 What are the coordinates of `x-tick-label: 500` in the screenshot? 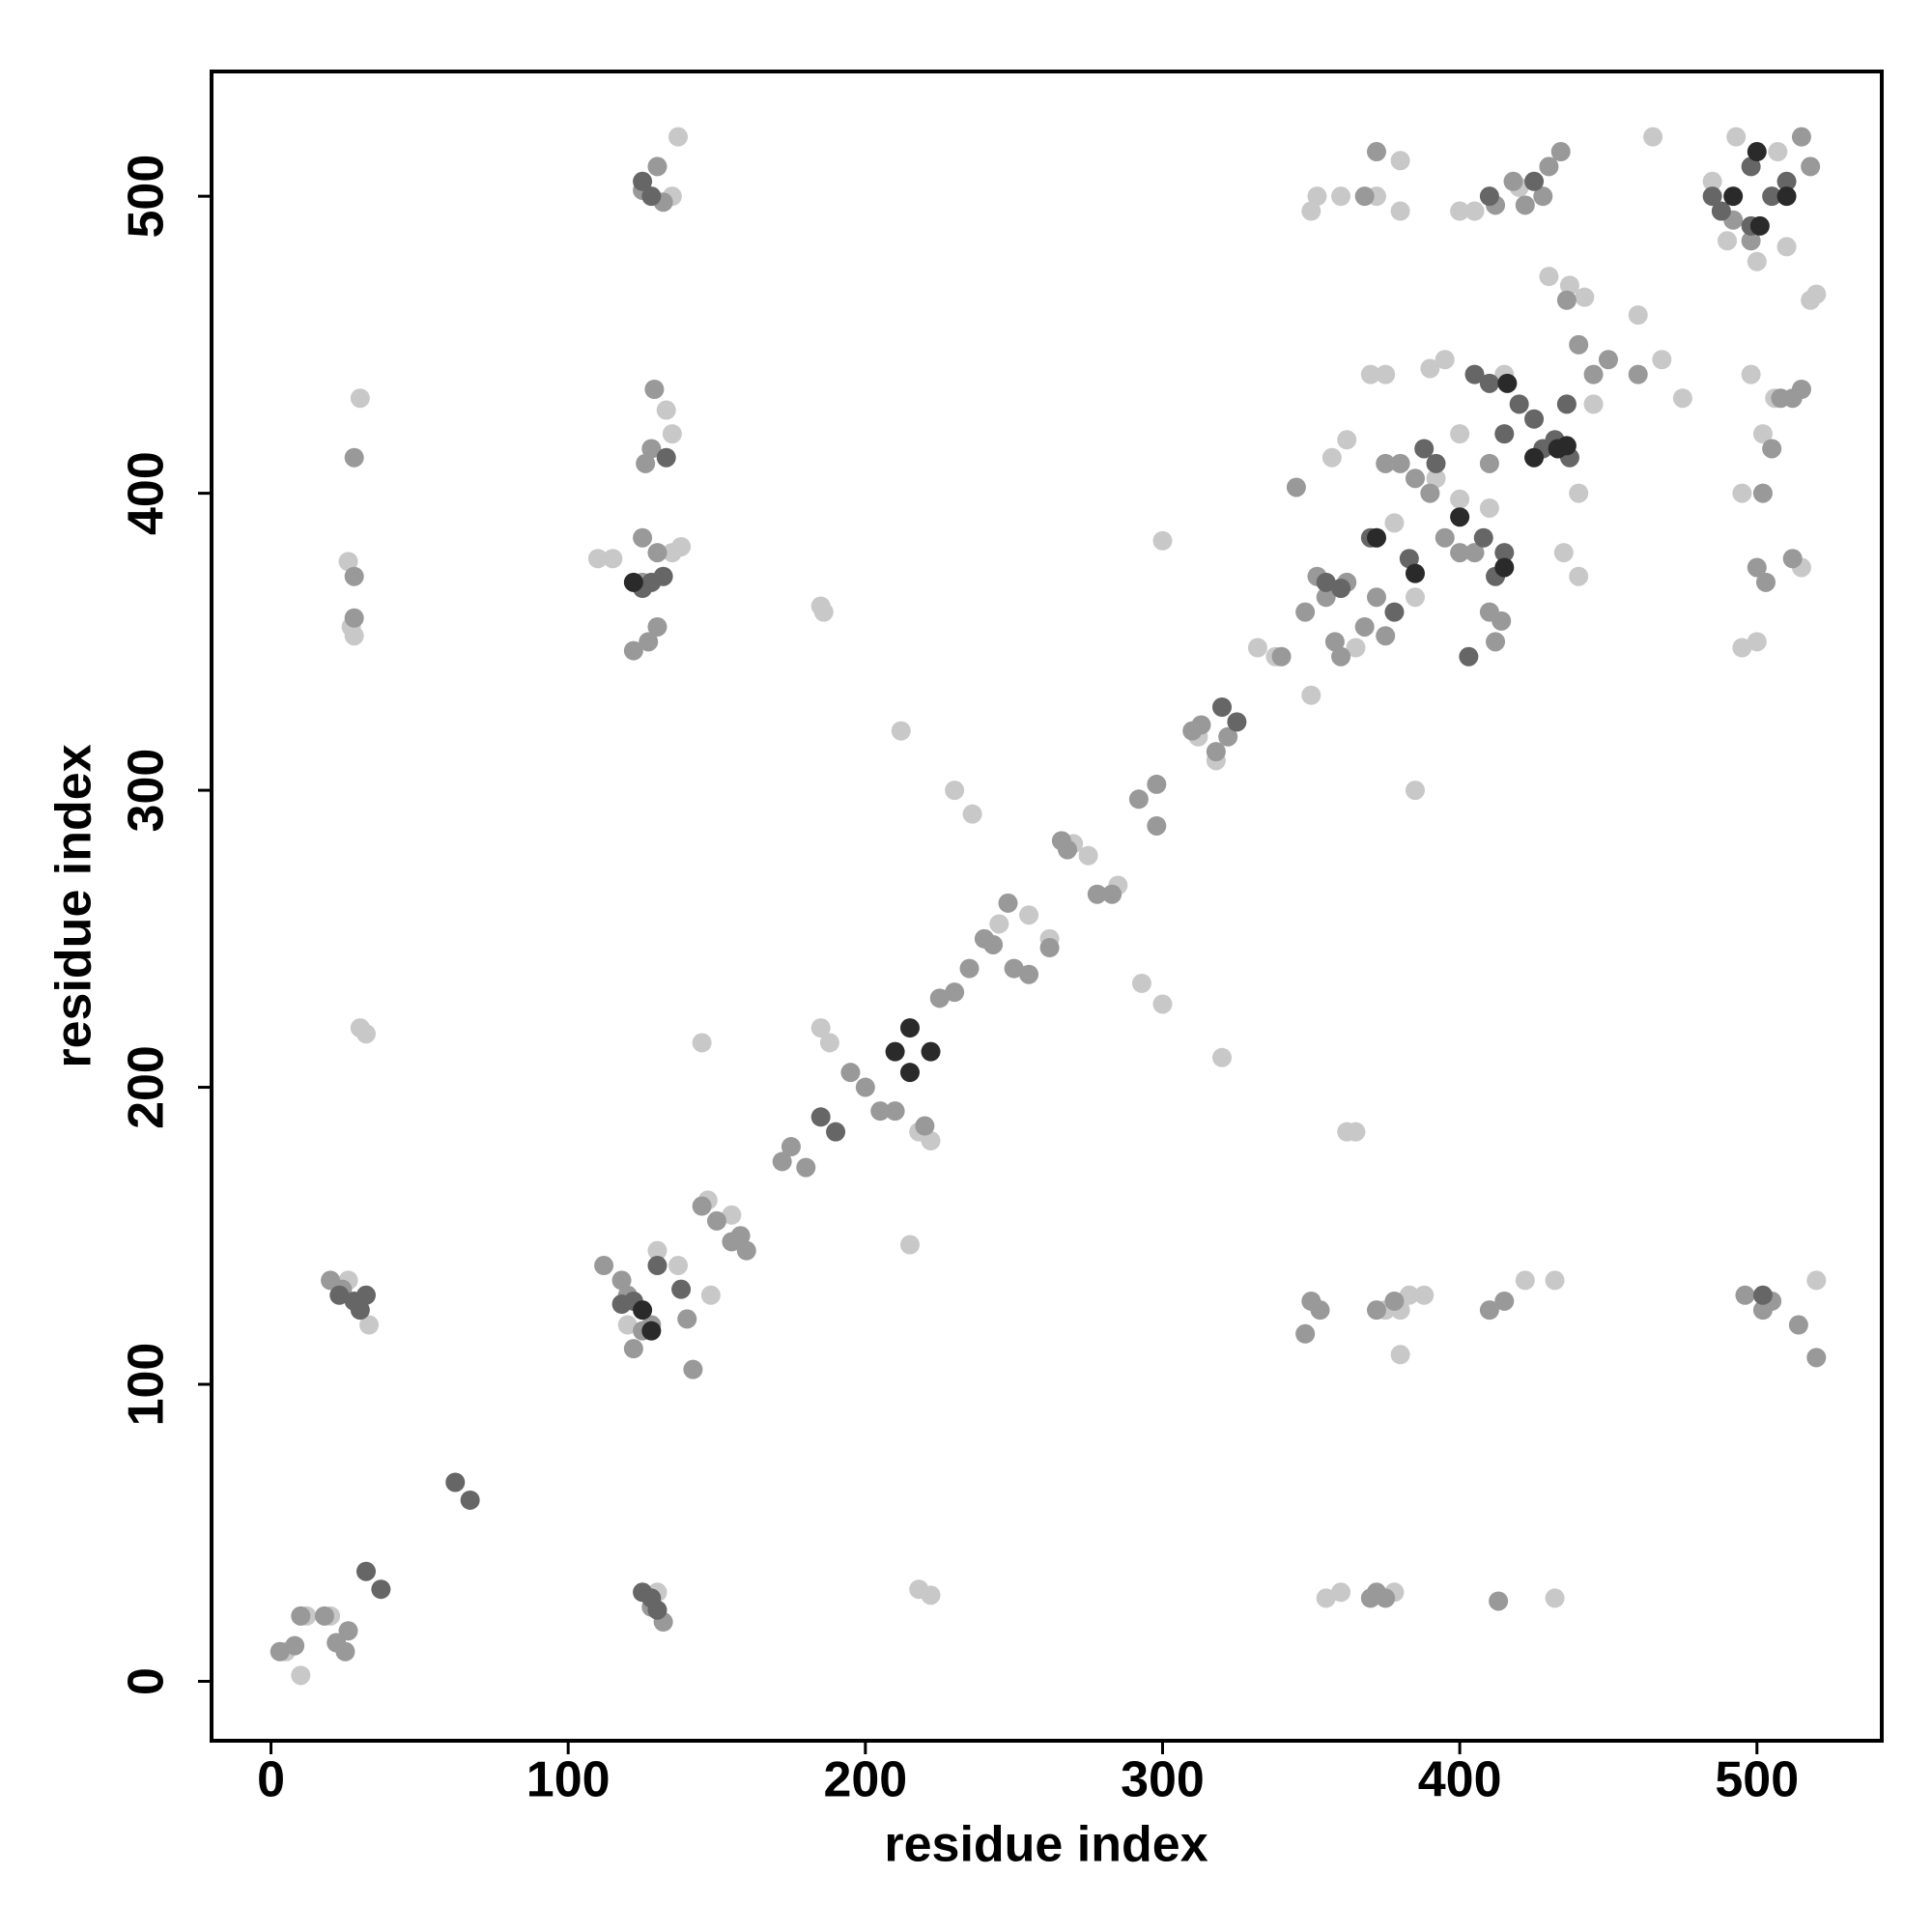 It's located at (1757, 1780).